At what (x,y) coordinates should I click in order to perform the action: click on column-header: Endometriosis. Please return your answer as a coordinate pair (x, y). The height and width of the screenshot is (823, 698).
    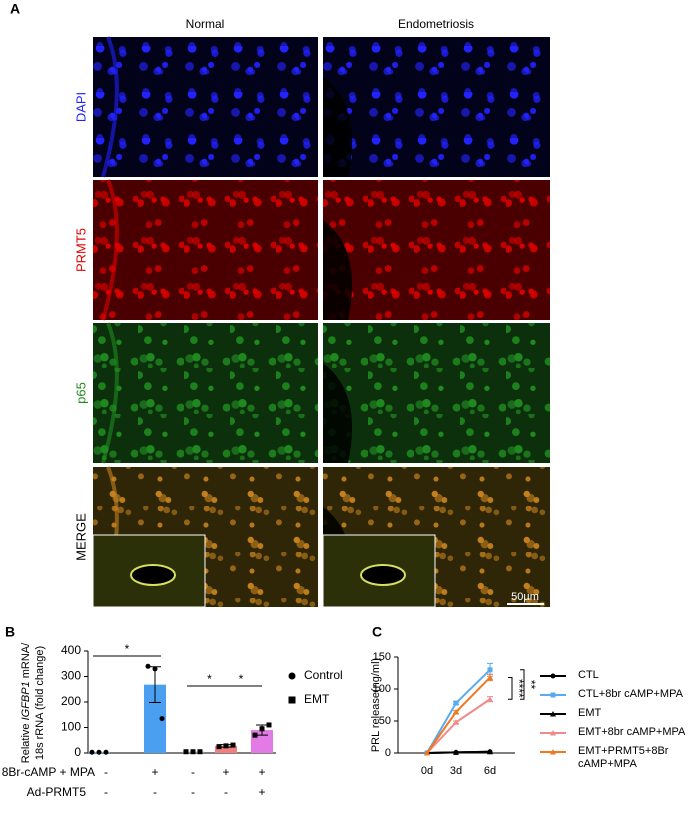
    Looking at the image, I should click on (436, 24).